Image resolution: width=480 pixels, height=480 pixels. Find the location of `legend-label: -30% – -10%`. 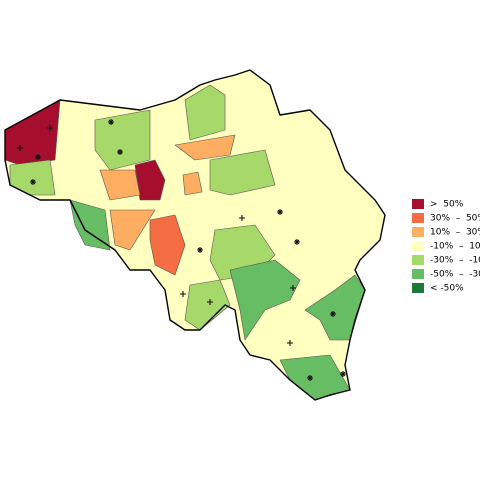

legend-label: -30% – -10% is located at coordinates (455, 261).